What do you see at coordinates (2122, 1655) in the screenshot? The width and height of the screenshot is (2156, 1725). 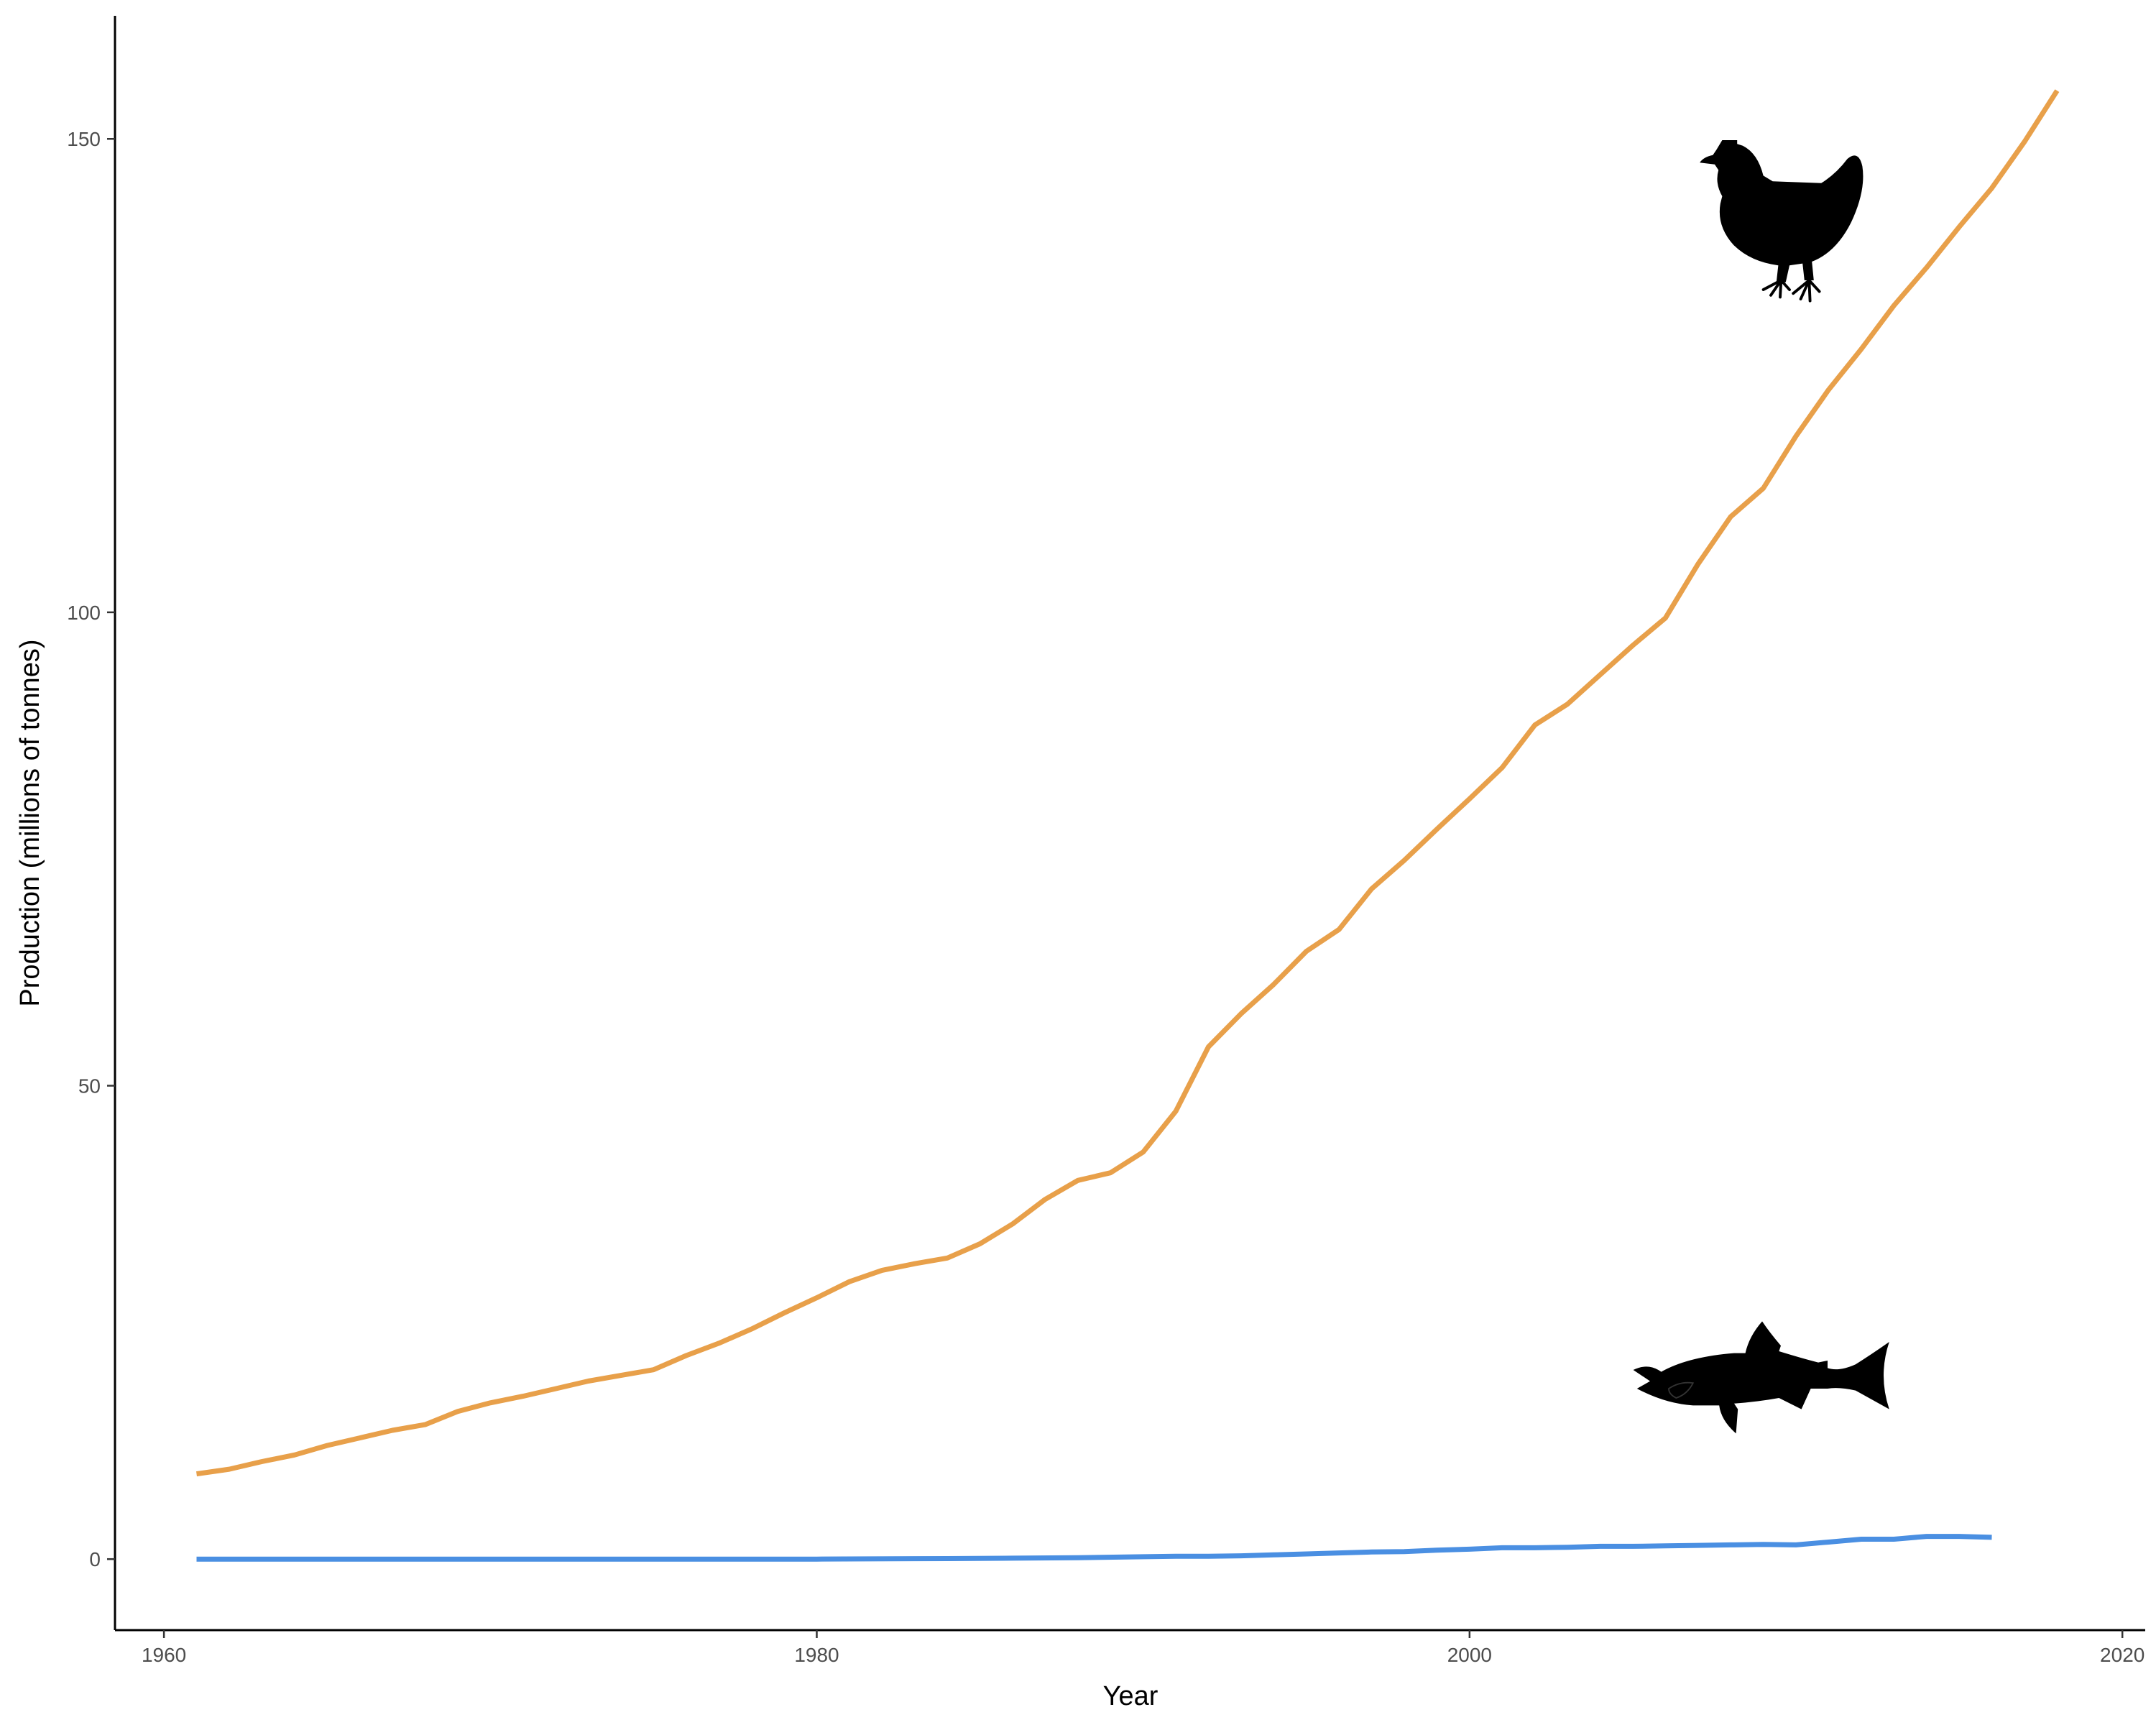 I see `x-tick-label: 2020` at bounding box center [2122, 1655].